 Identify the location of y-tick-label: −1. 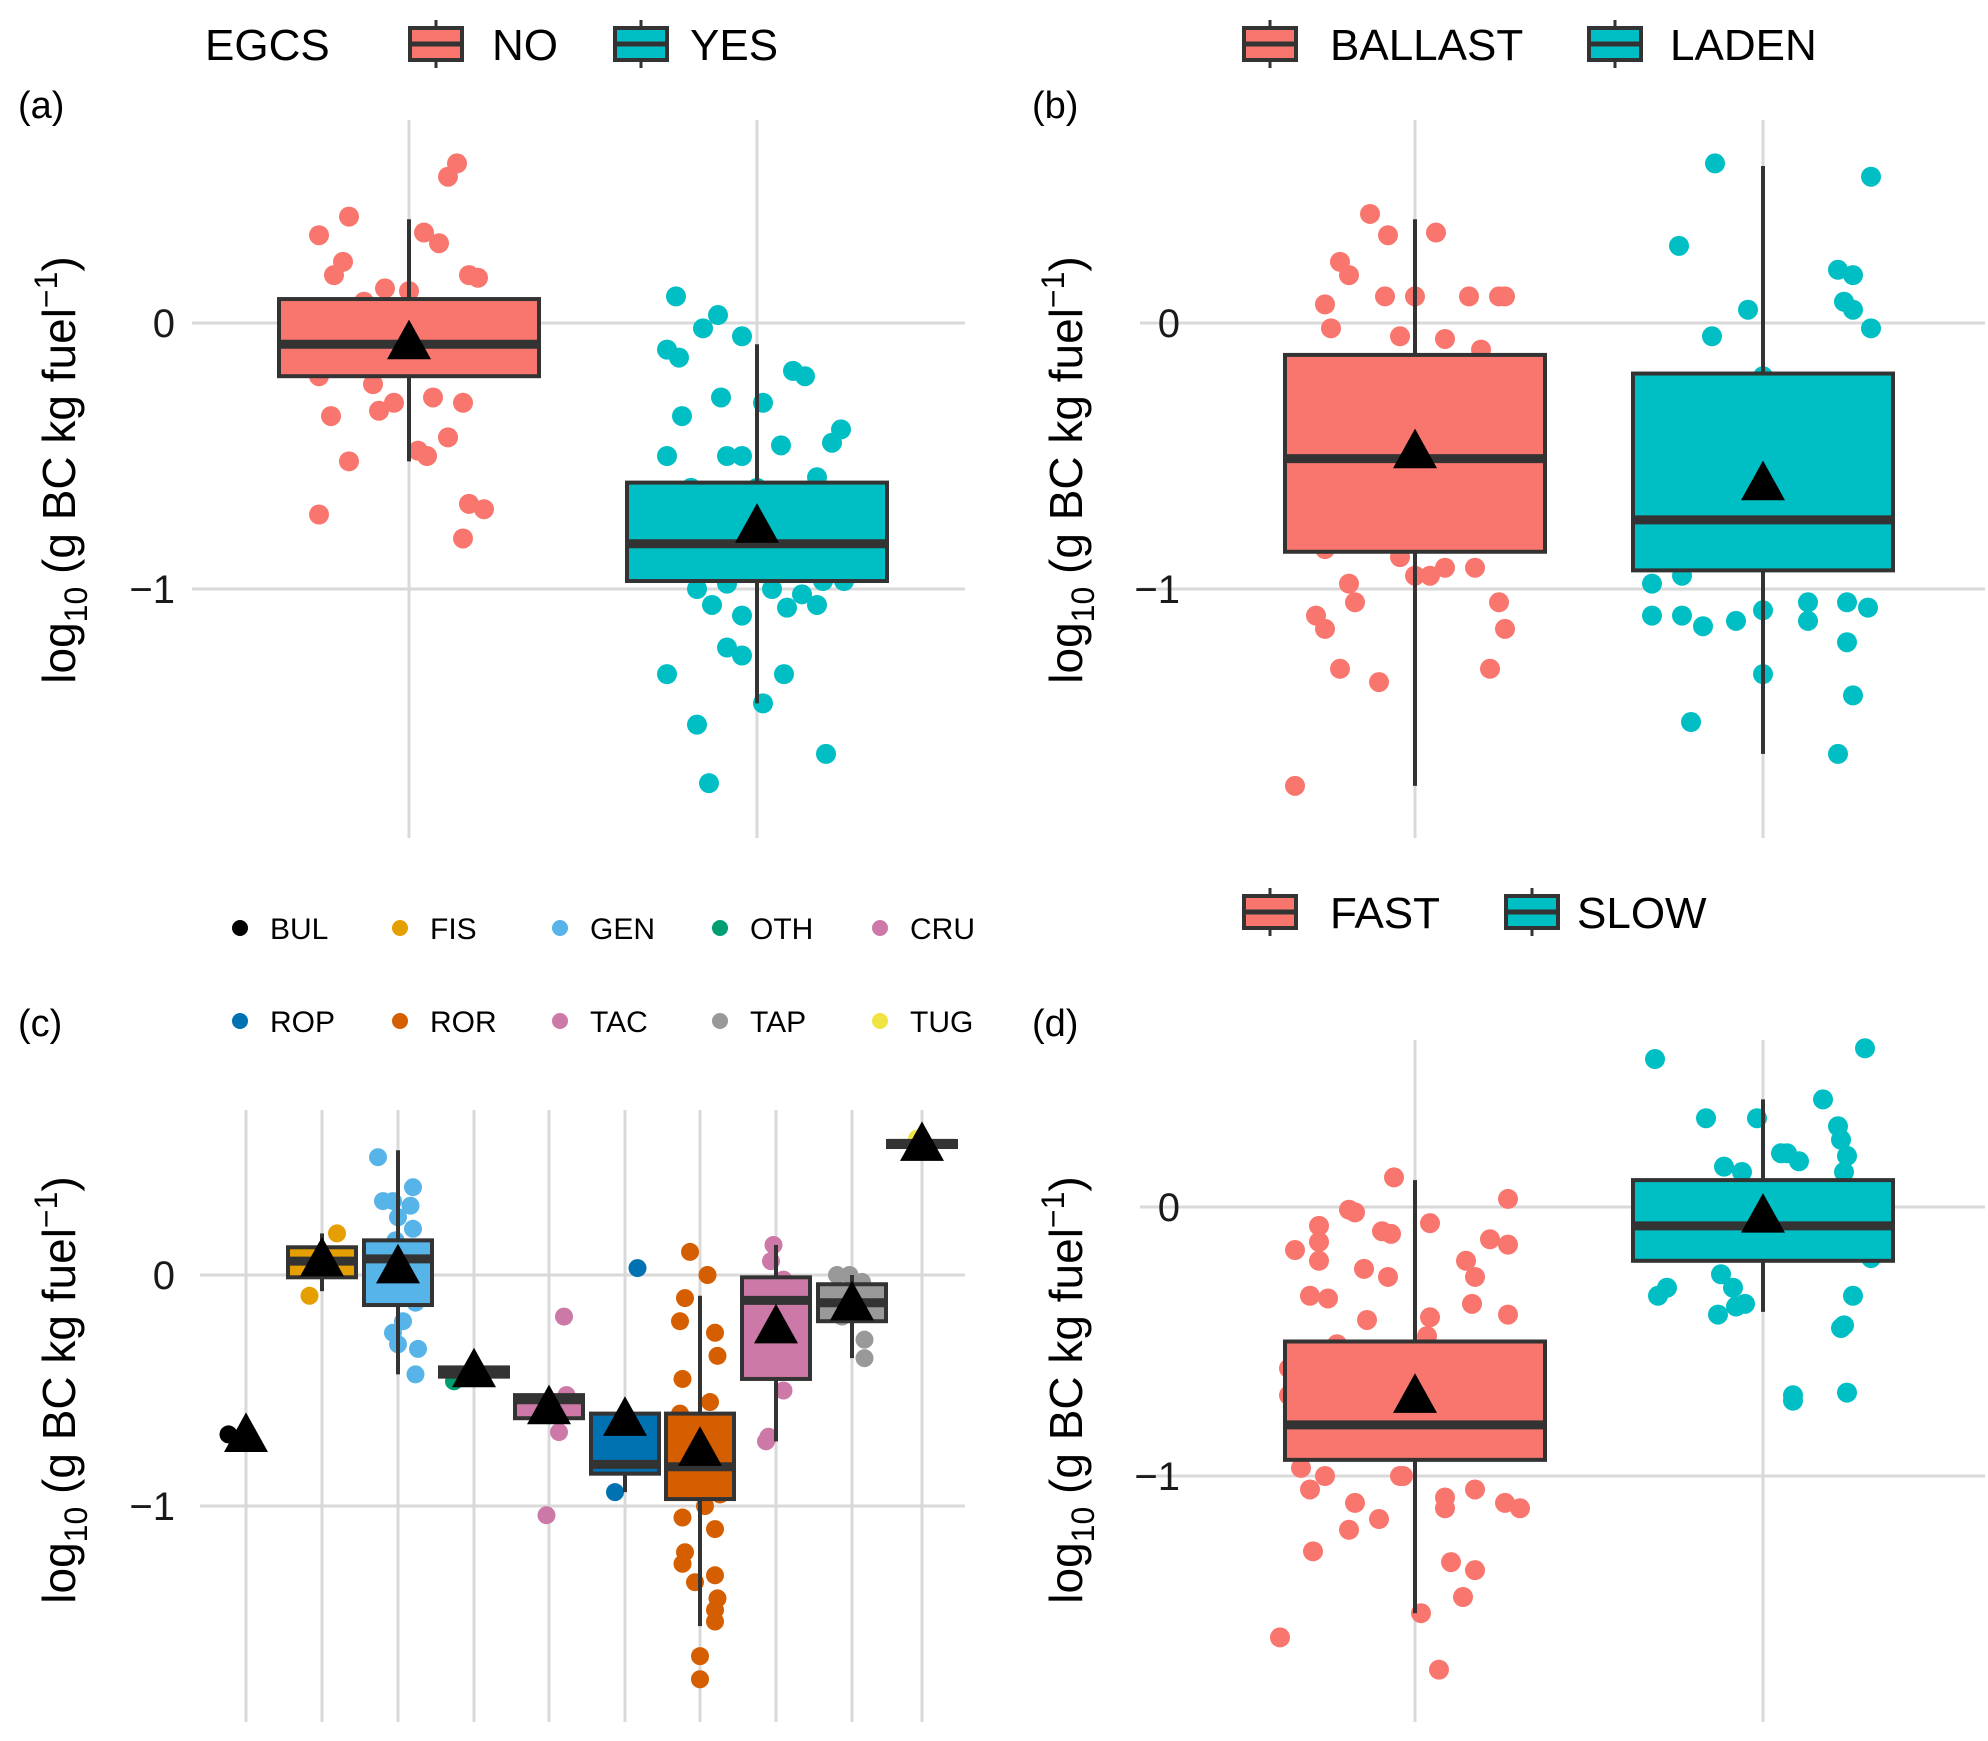
(152, 590).